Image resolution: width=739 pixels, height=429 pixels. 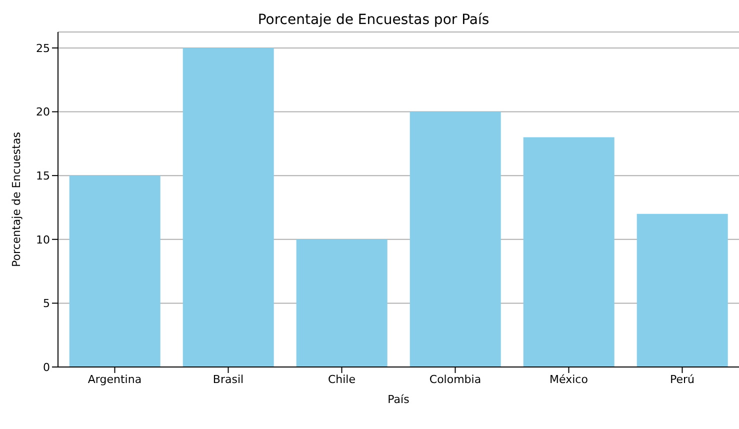 What do you see at coordinates (228, 379) in the screenshot?
I see `x-tick-label: Brasil` at bounding box center [228, 379].